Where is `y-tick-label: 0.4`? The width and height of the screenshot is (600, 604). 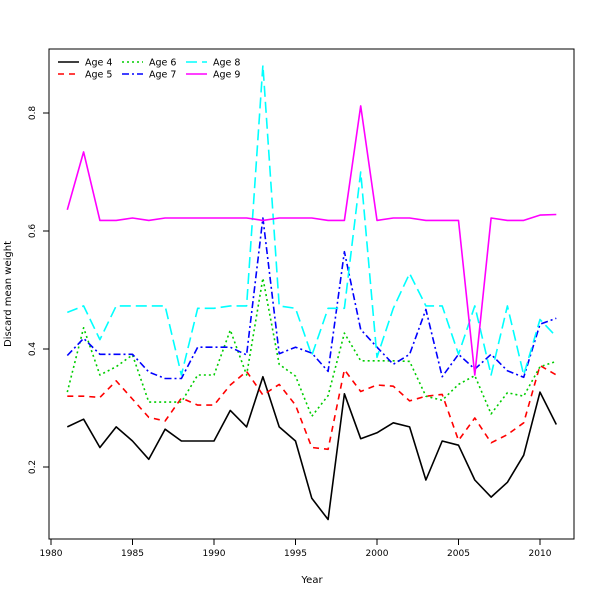 y-tick-label: 0.4 is located at coordinates (33, 349).